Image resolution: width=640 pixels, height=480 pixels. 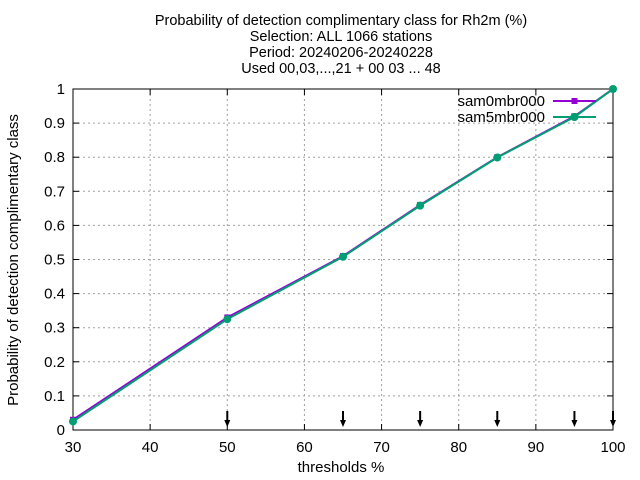 What do you see at coordinates (54, 123) in the screenshot?
I see `y-tick-label: 0.9` at bounding box center [54, 123].